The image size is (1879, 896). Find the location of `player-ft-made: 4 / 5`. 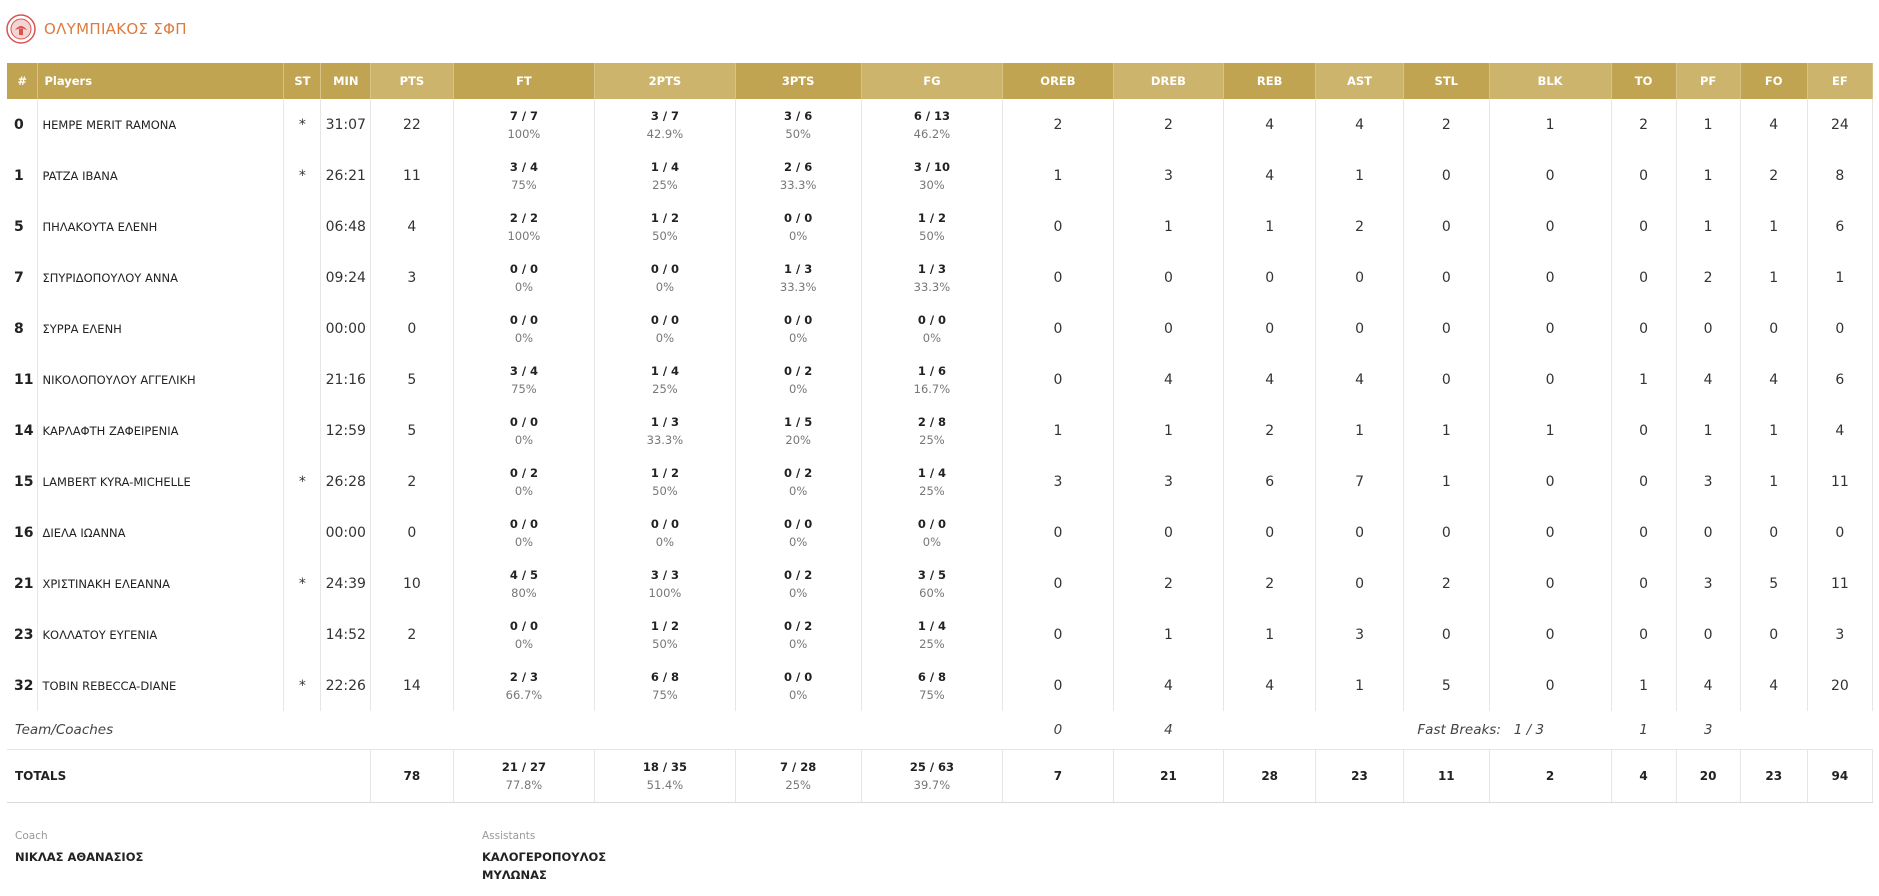

player-ft-made: 4 / 5 is located at coordinates (524, 574).